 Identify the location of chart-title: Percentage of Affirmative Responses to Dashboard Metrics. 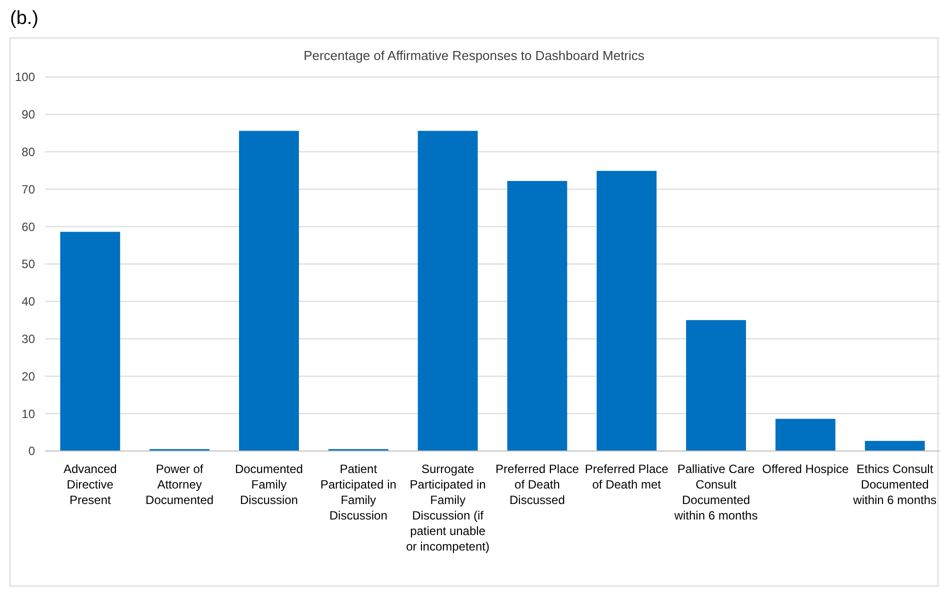
(474, 55).